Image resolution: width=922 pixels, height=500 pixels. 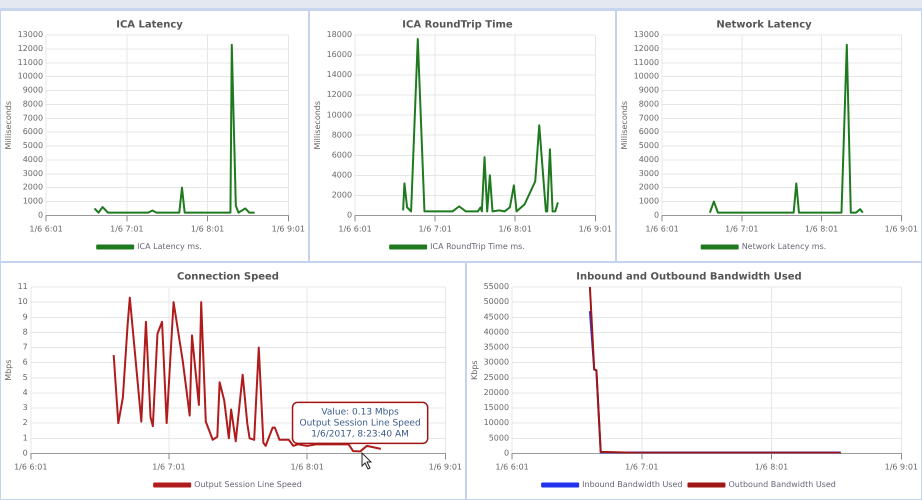 What do you see at coordinates (497, 317) in the screenshot?
I see `y-tick-label: 45000` at bounding box center [497, 317].